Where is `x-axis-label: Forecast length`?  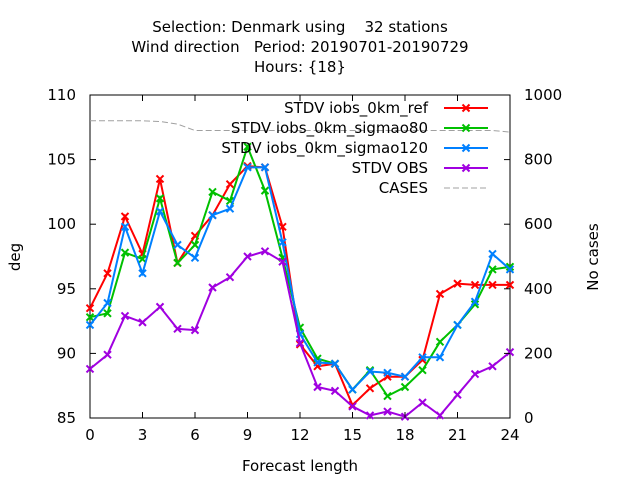
x-axis-label: Forecast length is located at coordinates (300, 466).